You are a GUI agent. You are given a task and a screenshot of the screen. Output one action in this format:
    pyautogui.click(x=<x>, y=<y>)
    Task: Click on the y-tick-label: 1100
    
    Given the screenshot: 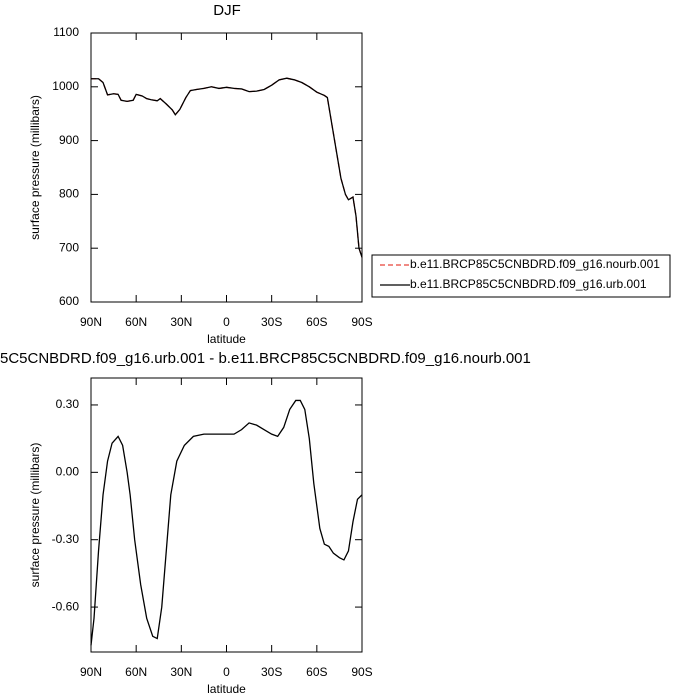 What is the action you would take?
    pyautogui.click(x=66, y=32)
    